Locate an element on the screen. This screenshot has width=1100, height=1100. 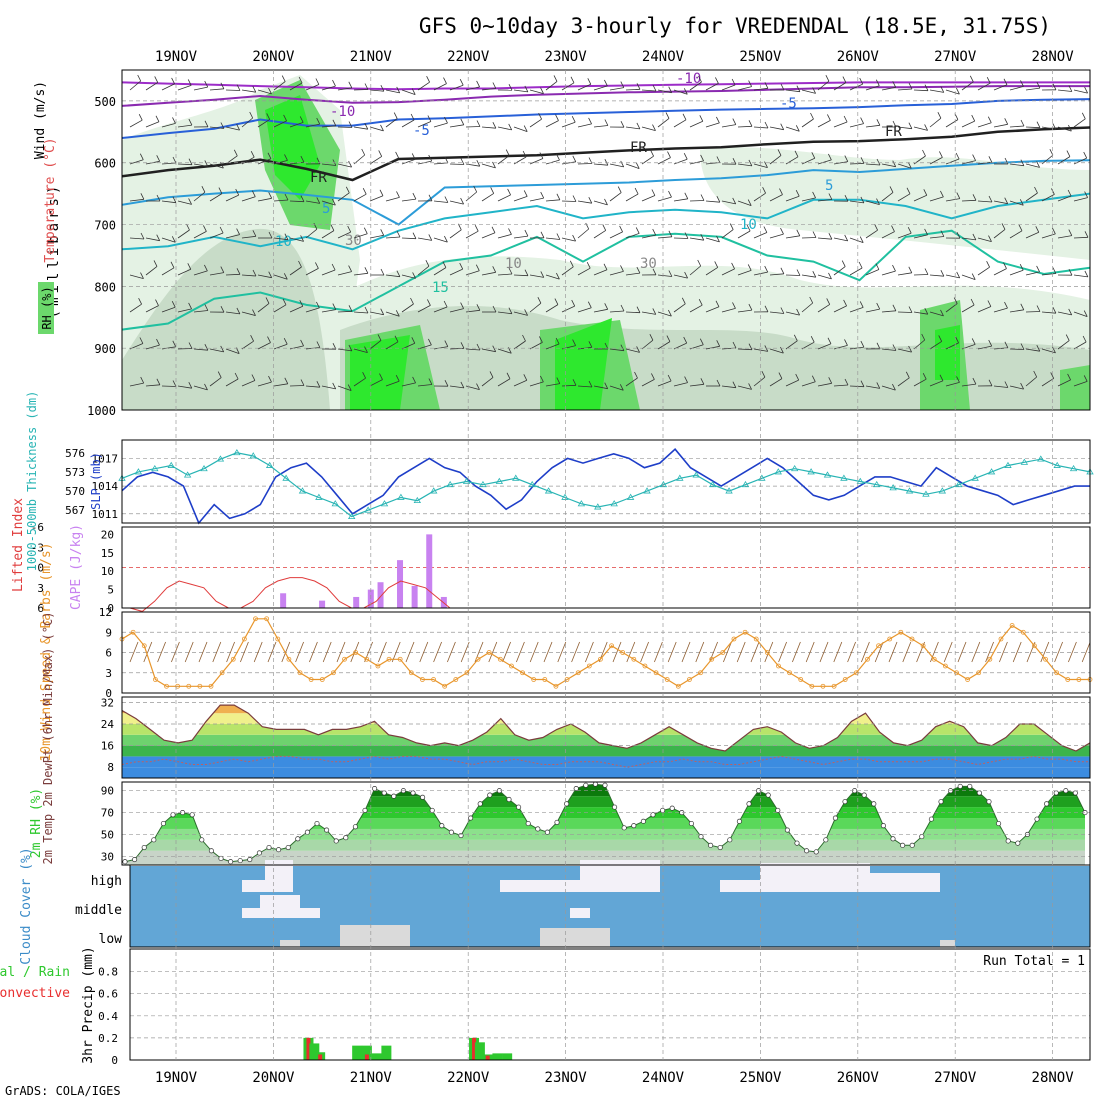
precip-legend-conv: Convective is located at coordinates (35, 993).